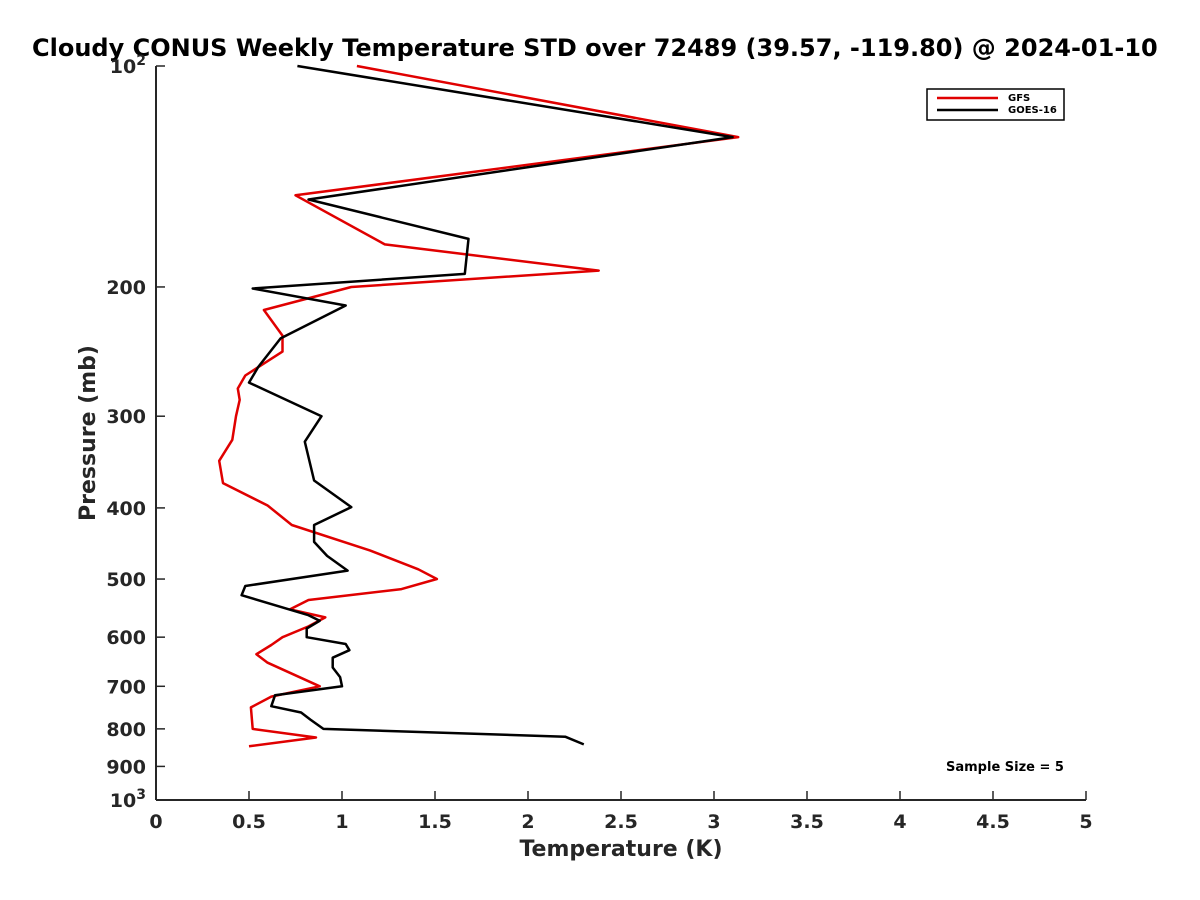 This screenshot has height=900, width=1200. I want to click on legend-box, so click(995, 104).